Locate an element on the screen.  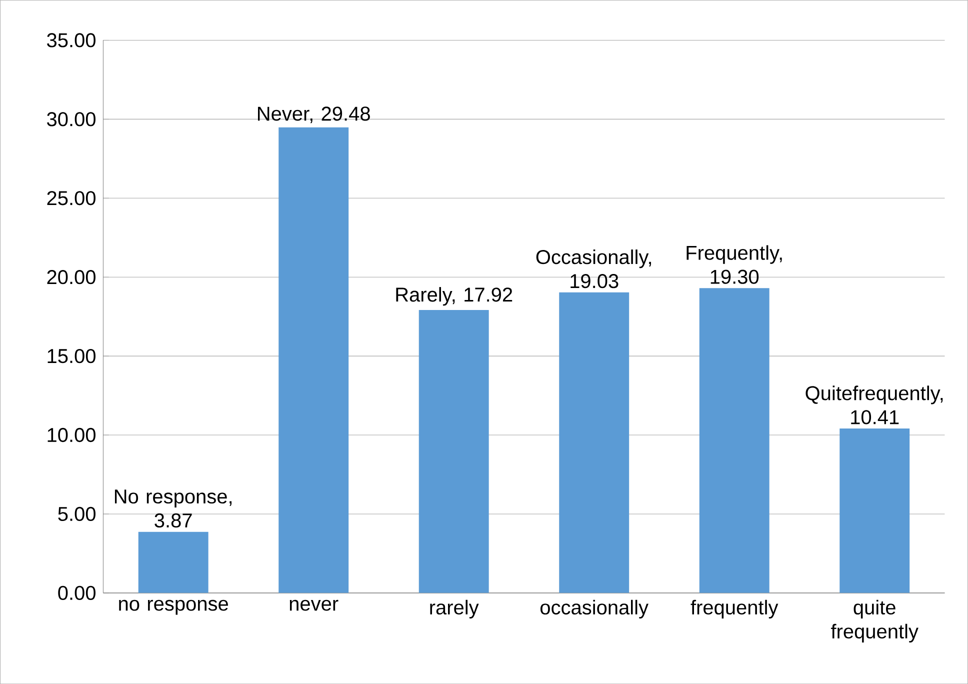
y-tick-label: 35.00 is located at coordinates (71, 40).